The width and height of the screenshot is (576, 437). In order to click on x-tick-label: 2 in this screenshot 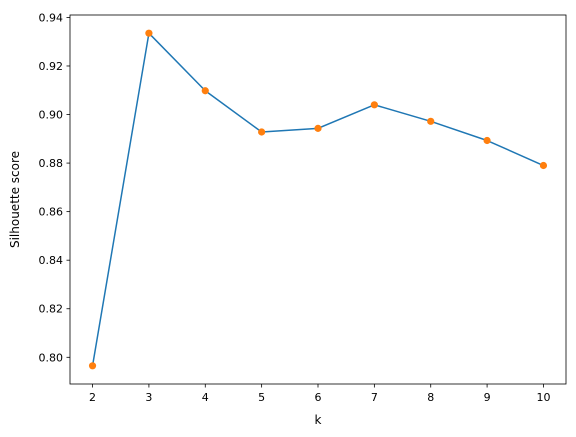, I will do `click(92, 397)`.